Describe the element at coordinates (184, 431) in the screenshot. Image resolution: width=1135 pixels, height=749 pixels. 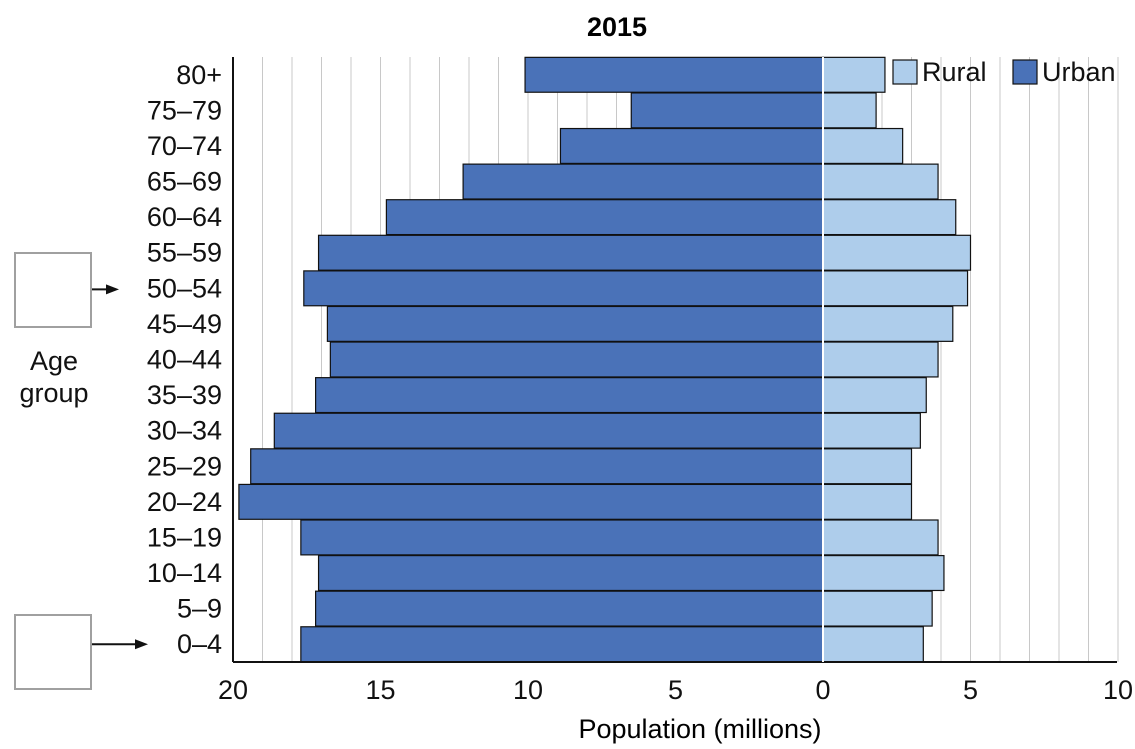
I see `y-tick-label: 30–34` at that location.